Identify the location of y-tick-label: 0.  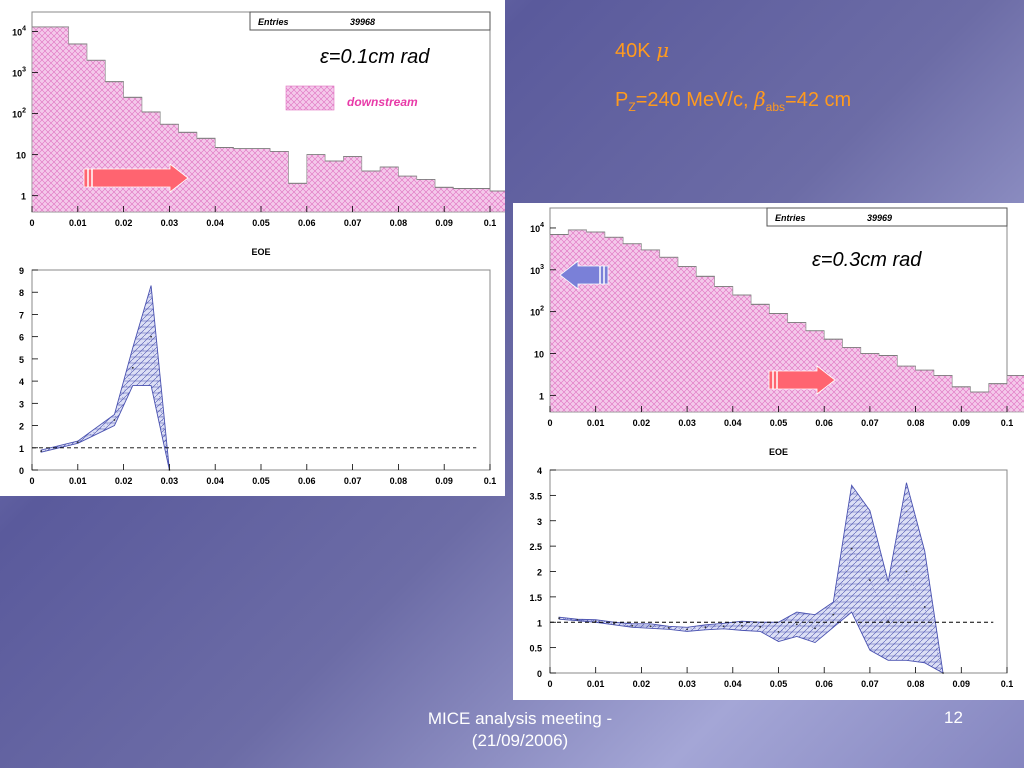
(539, 674).